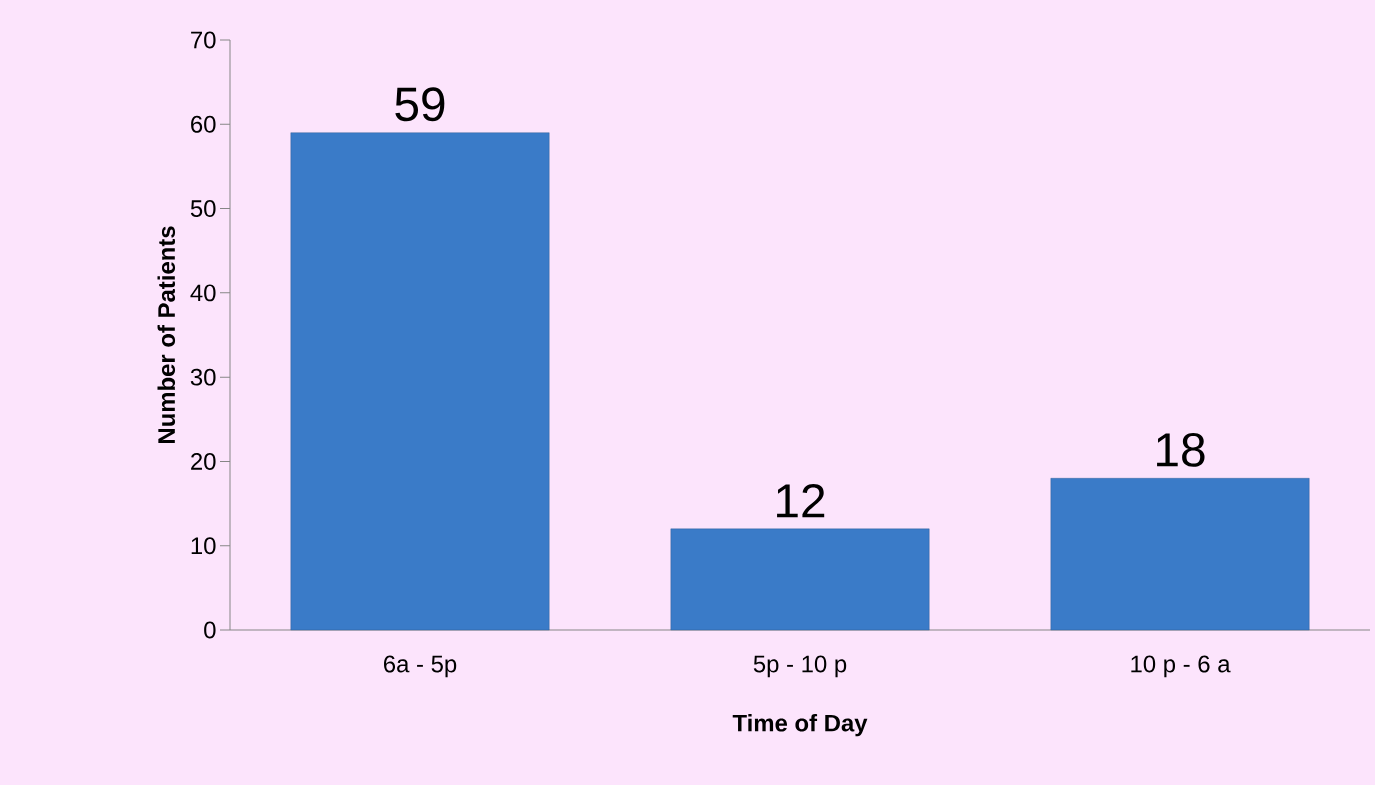 The image size is (1375, 785). I want to click on data-label: 18, so click(1181, 449).